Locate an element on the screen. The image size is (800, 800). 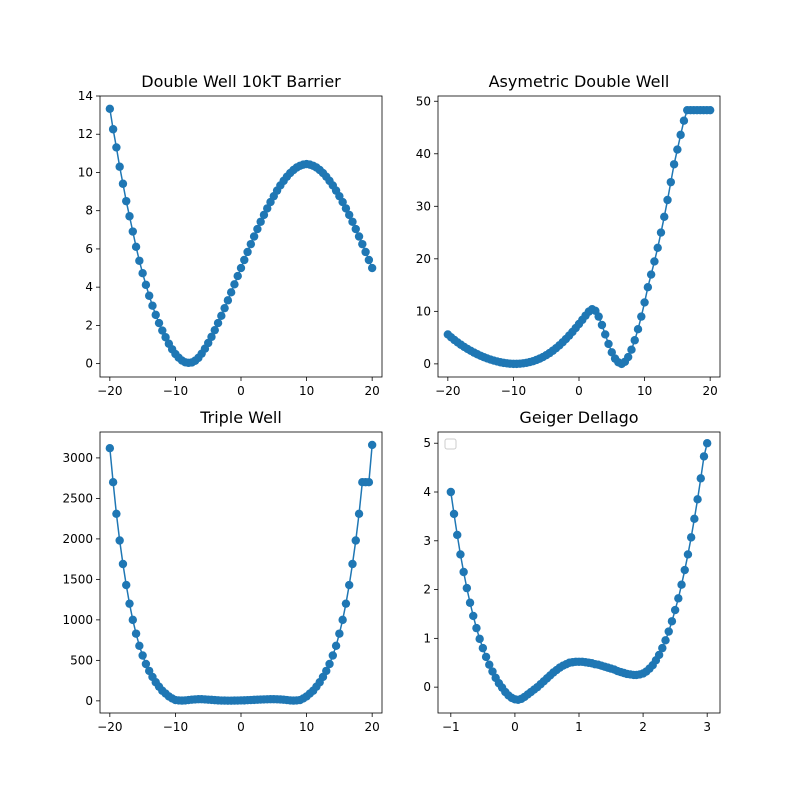
series-line is located at coordinates (241, 236).